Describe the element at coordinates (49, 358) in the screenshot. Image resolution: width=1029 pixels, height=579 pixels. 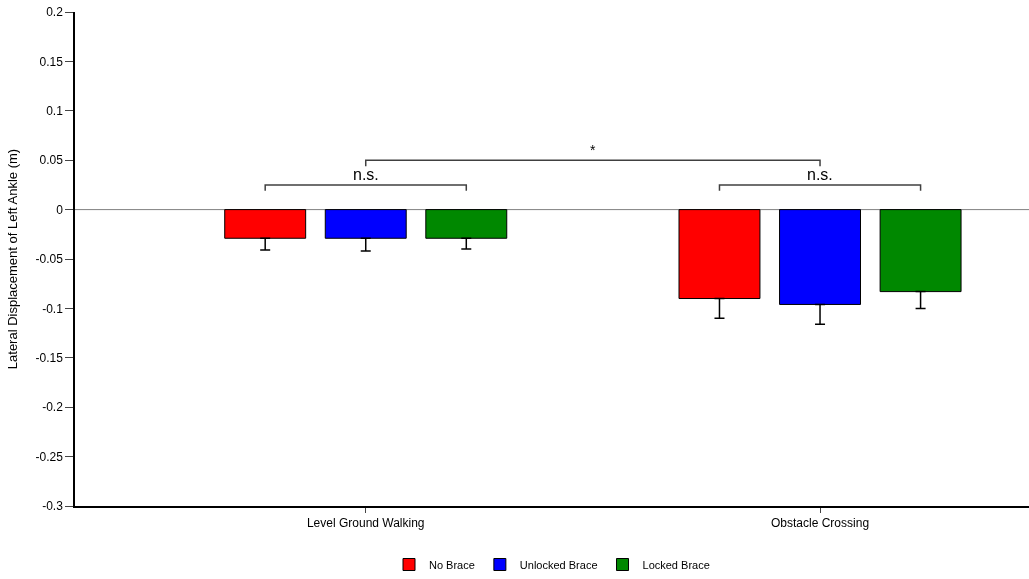
I see `y-tick-label: -0.15` at that location.